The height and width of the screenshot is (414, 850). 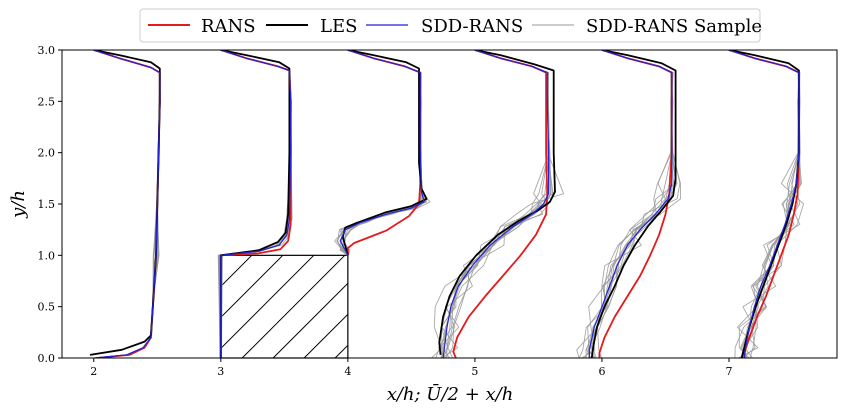 I want to click on legend: RANS LES SDD-RANS SDD-RANS Sample, so click(x=450, y=25).